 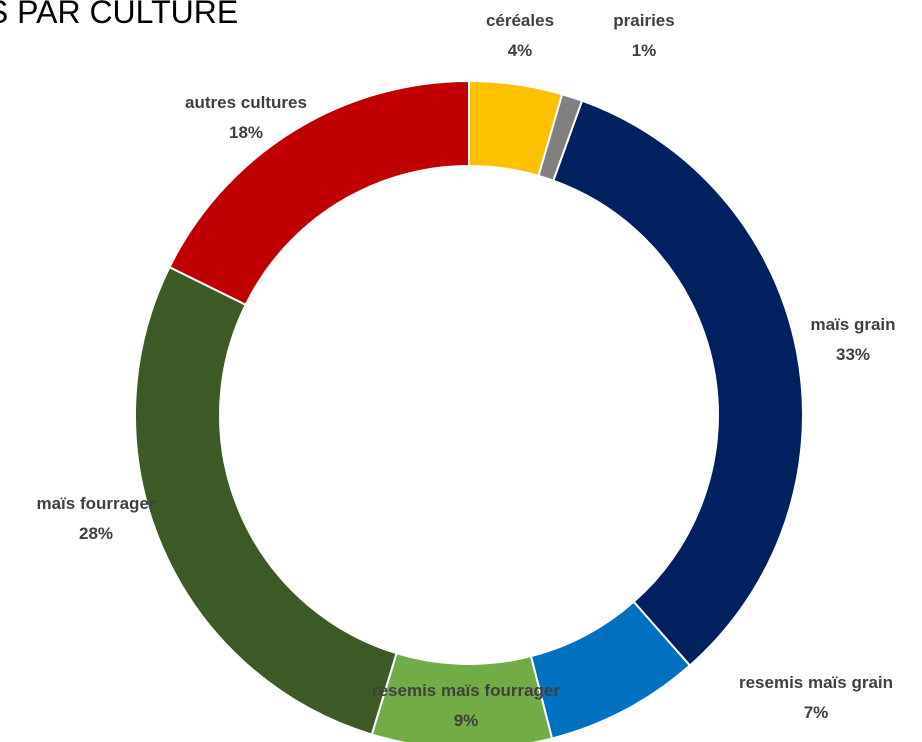 What do you see at coordinates (466, 720) in the screenshot?
I see `slice-value-label: 9%` at bounding box center [466, 720].